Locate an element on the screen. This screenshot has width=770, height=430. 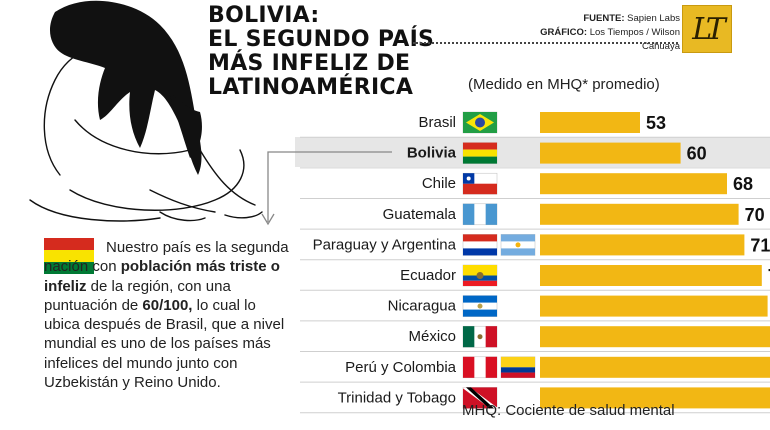
category-label: Chile is located at coordinates (439, 183).